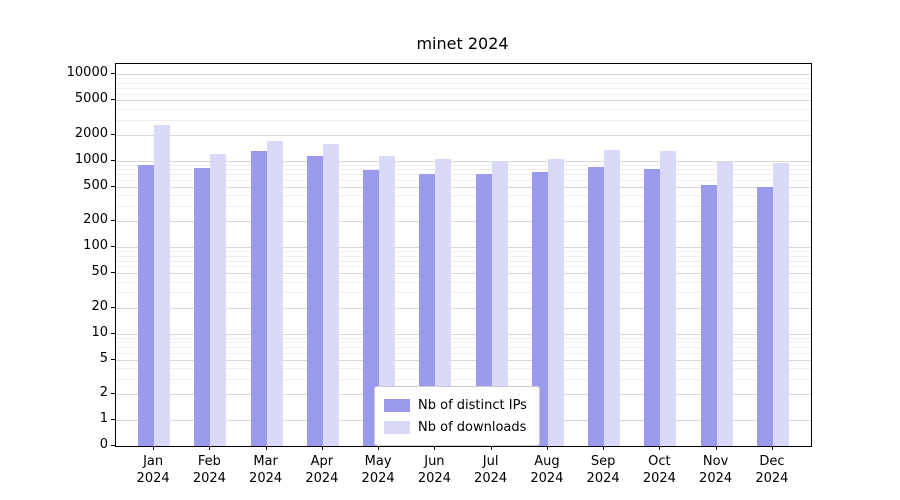 The height and width of the screenshot is (500, 900). I want to click on x-tick-label-jul: Jul 2024, so click(491, 470).